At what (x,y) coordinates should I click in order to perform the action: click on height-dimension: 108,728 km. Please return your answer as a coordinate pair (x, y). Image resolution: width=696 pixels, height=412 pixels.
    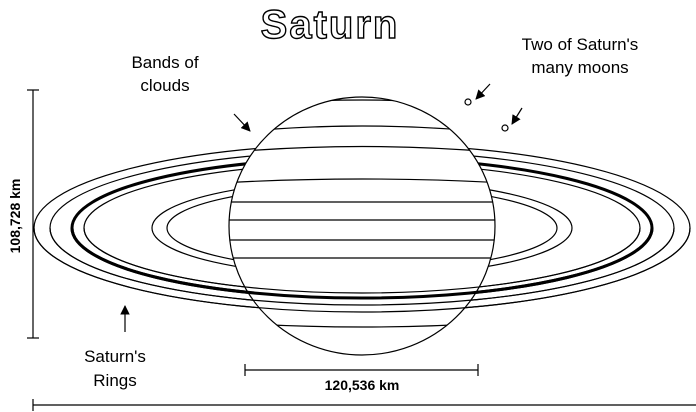
    Looking at the image, I should click on (23, 214).